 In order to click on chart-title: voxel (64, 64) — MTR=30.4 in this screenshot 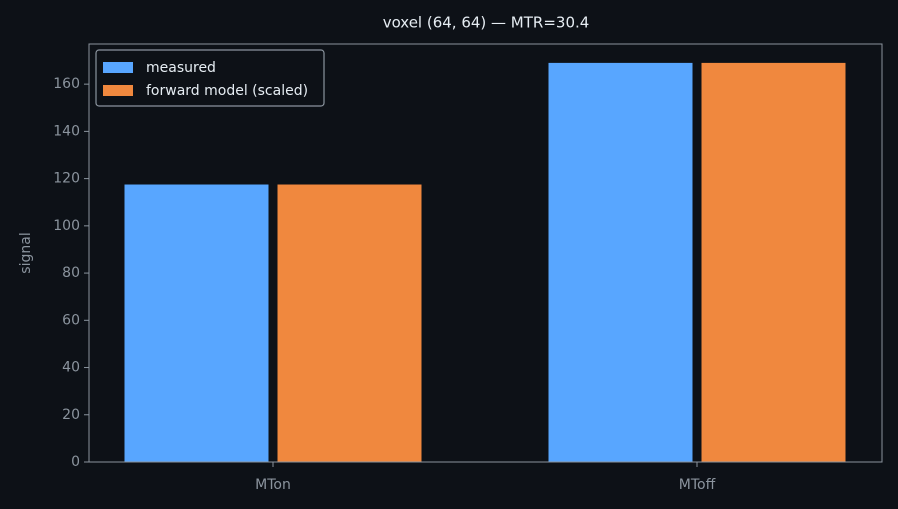, I will do `click(486, 23)`.